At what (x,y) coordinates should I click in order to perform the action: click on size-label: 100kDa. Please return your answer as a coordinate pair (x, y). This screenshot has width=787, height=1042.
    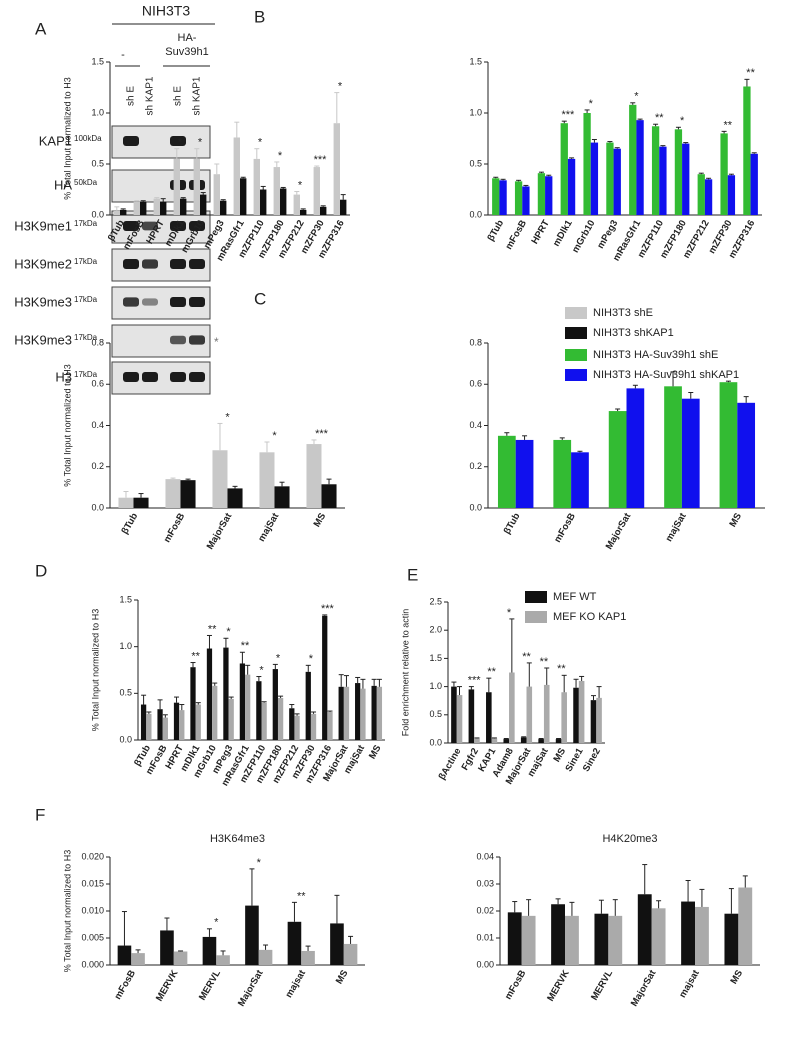
    Looking at the image, I should click on (88, 138).